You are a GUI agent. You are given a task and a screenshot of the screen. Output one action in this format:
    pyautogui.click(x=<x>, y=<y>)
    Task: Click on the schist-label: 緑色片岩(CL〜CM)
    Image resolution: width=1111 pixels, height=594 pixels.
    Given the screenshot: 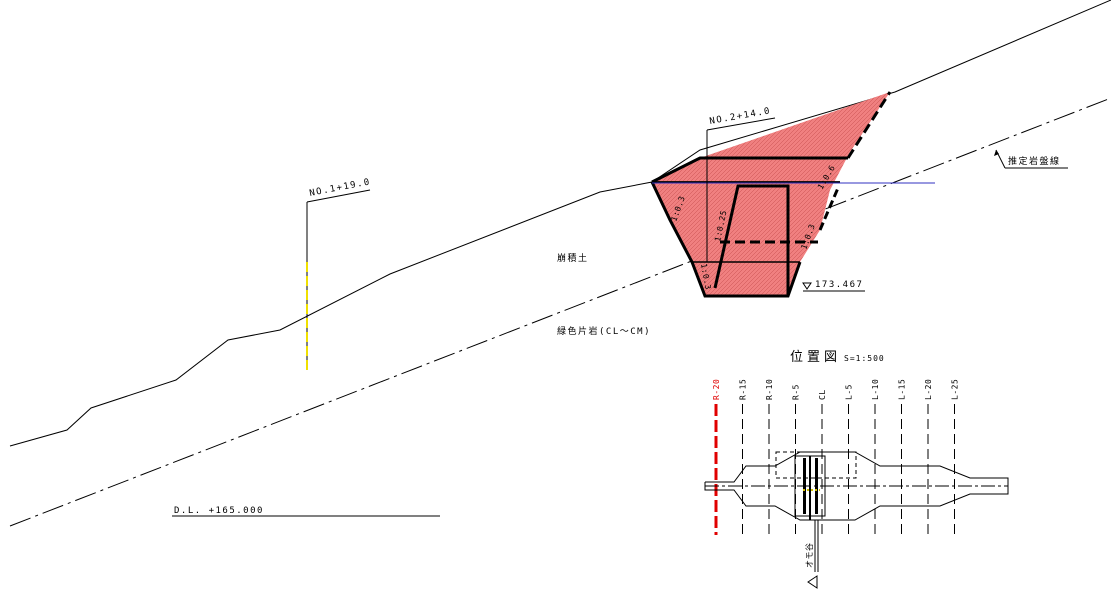 What is the action you would take?
    pyautogui.click(x=604, y=331)
    